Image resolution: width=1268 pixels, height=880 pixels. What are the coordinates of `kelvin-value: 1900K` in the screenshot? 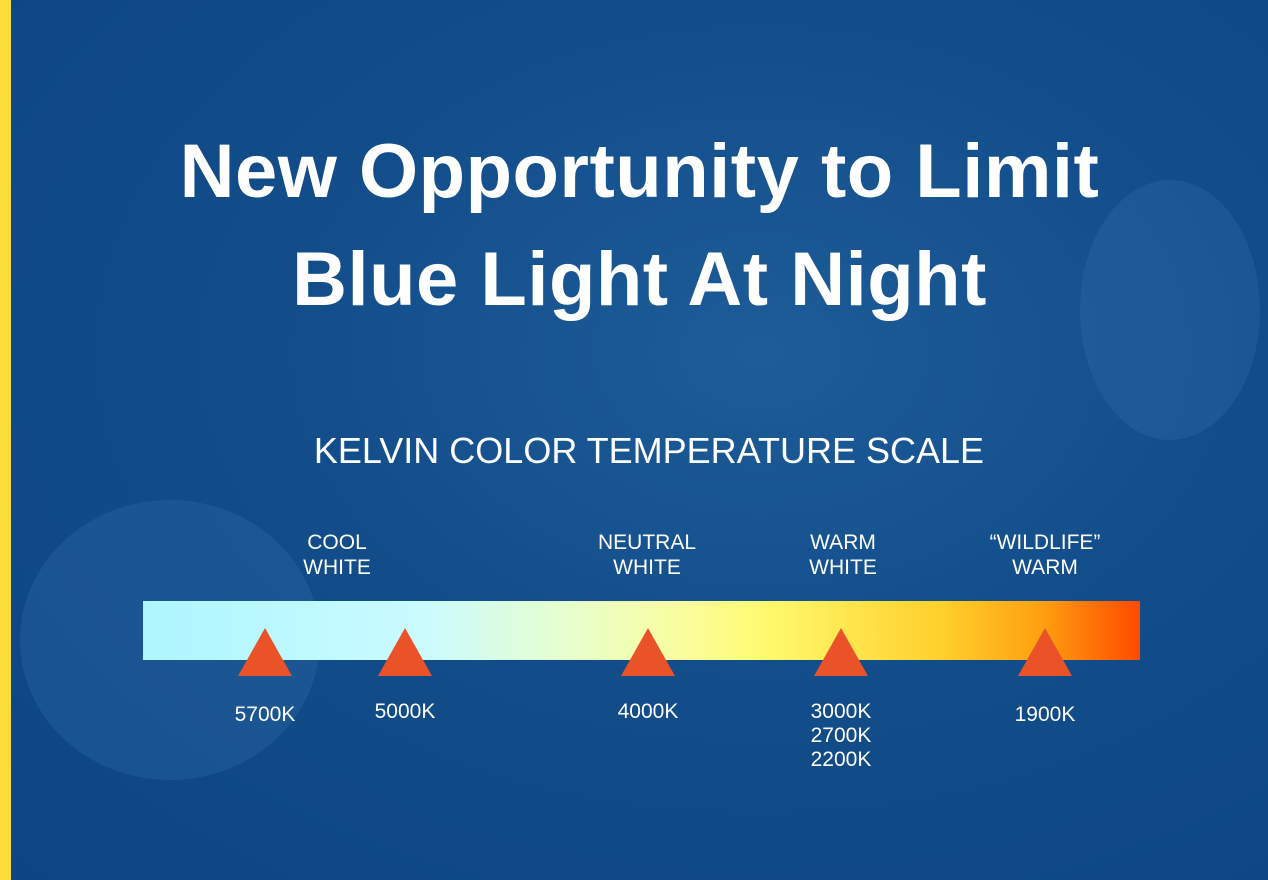 It's located at (1045, 714).